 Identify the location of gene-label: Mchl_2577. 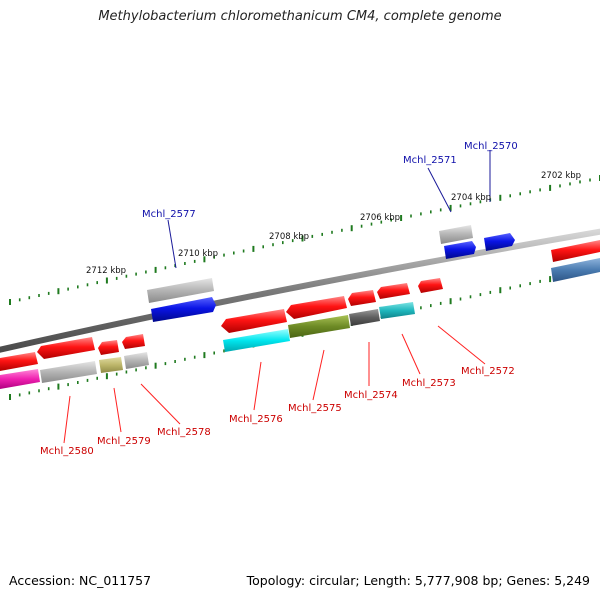
(169, 214).